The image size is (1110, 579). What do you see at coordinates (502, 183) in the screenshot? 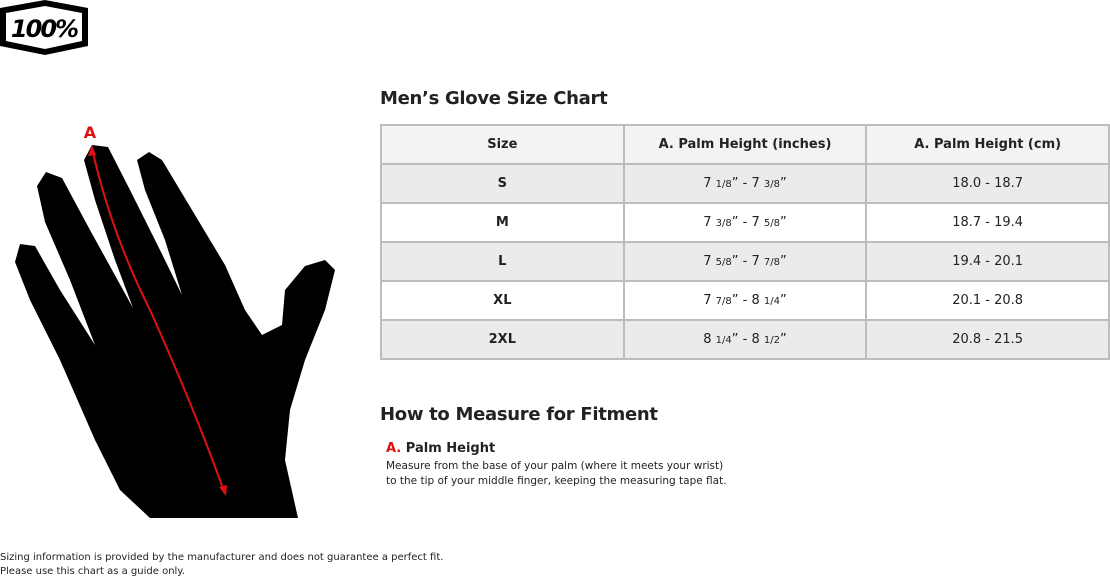
I see `size-cell: S` at bounding box center [502, 183].